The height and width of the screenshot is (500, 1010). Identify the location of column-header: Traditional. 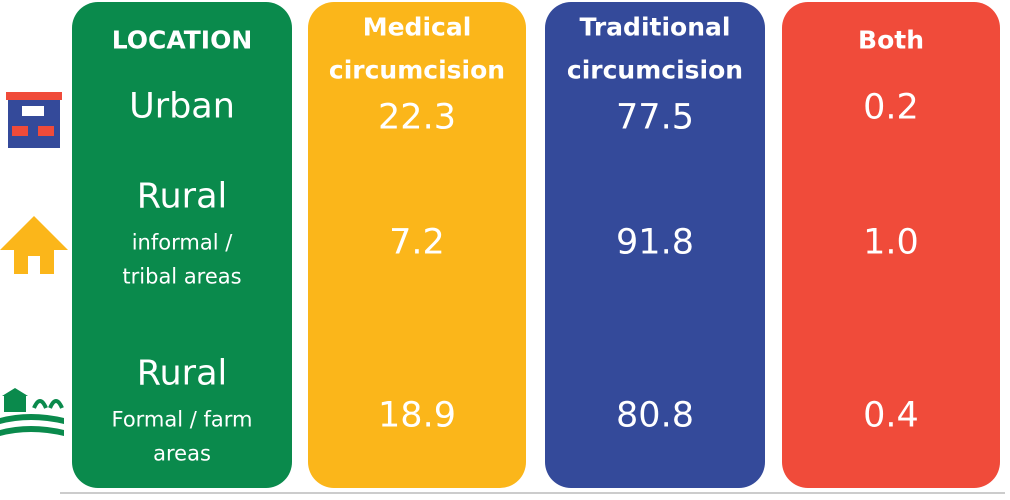
(655, 27).